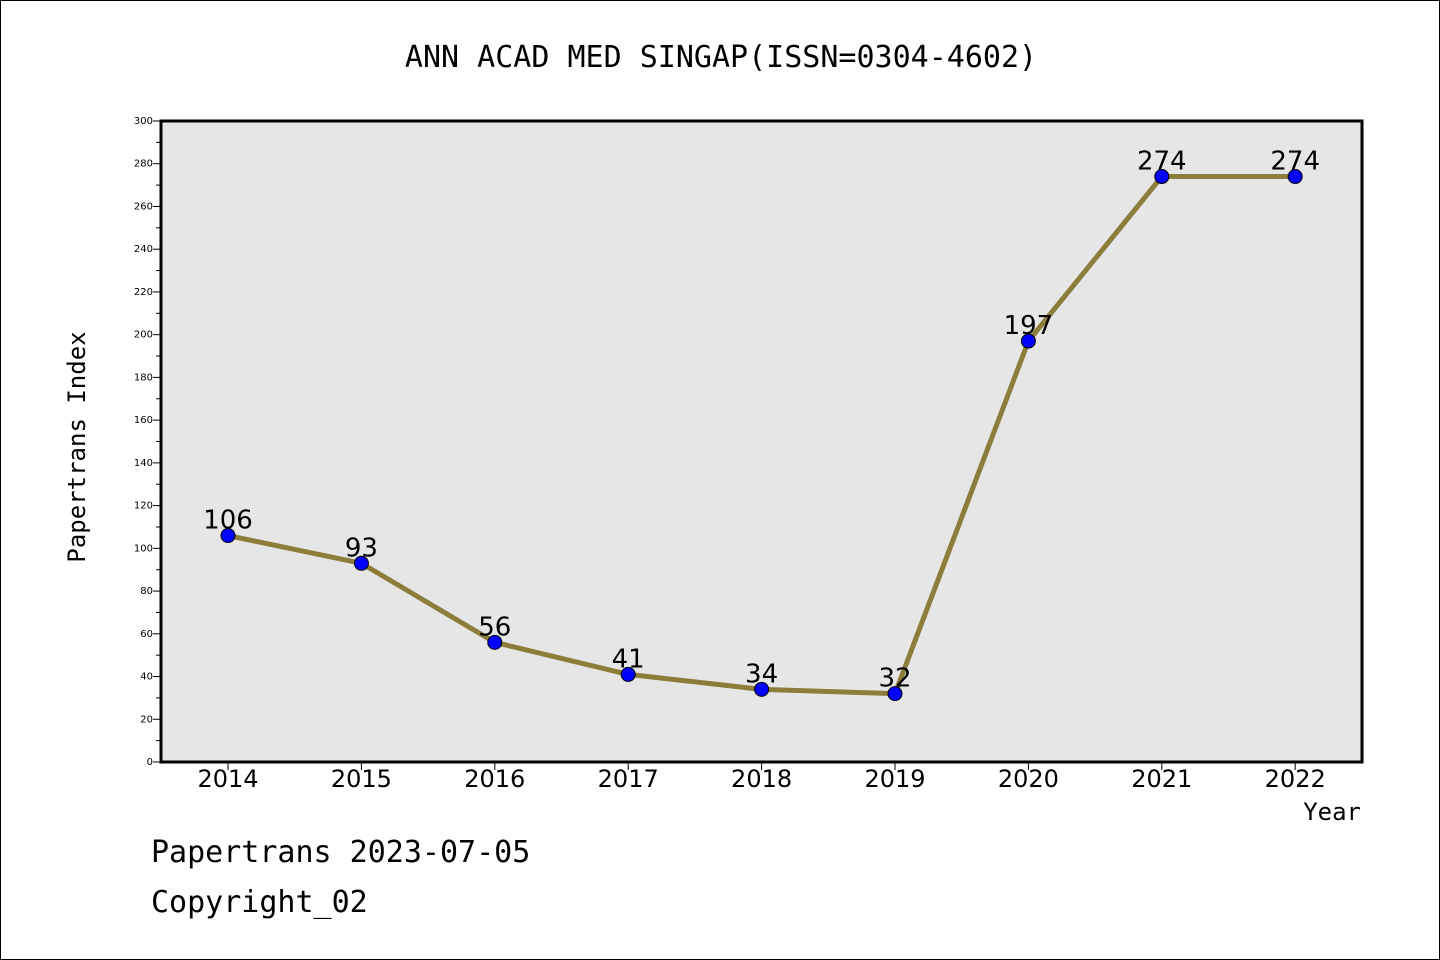  I want to click on y-tick-label: 200, so click(143, 335).